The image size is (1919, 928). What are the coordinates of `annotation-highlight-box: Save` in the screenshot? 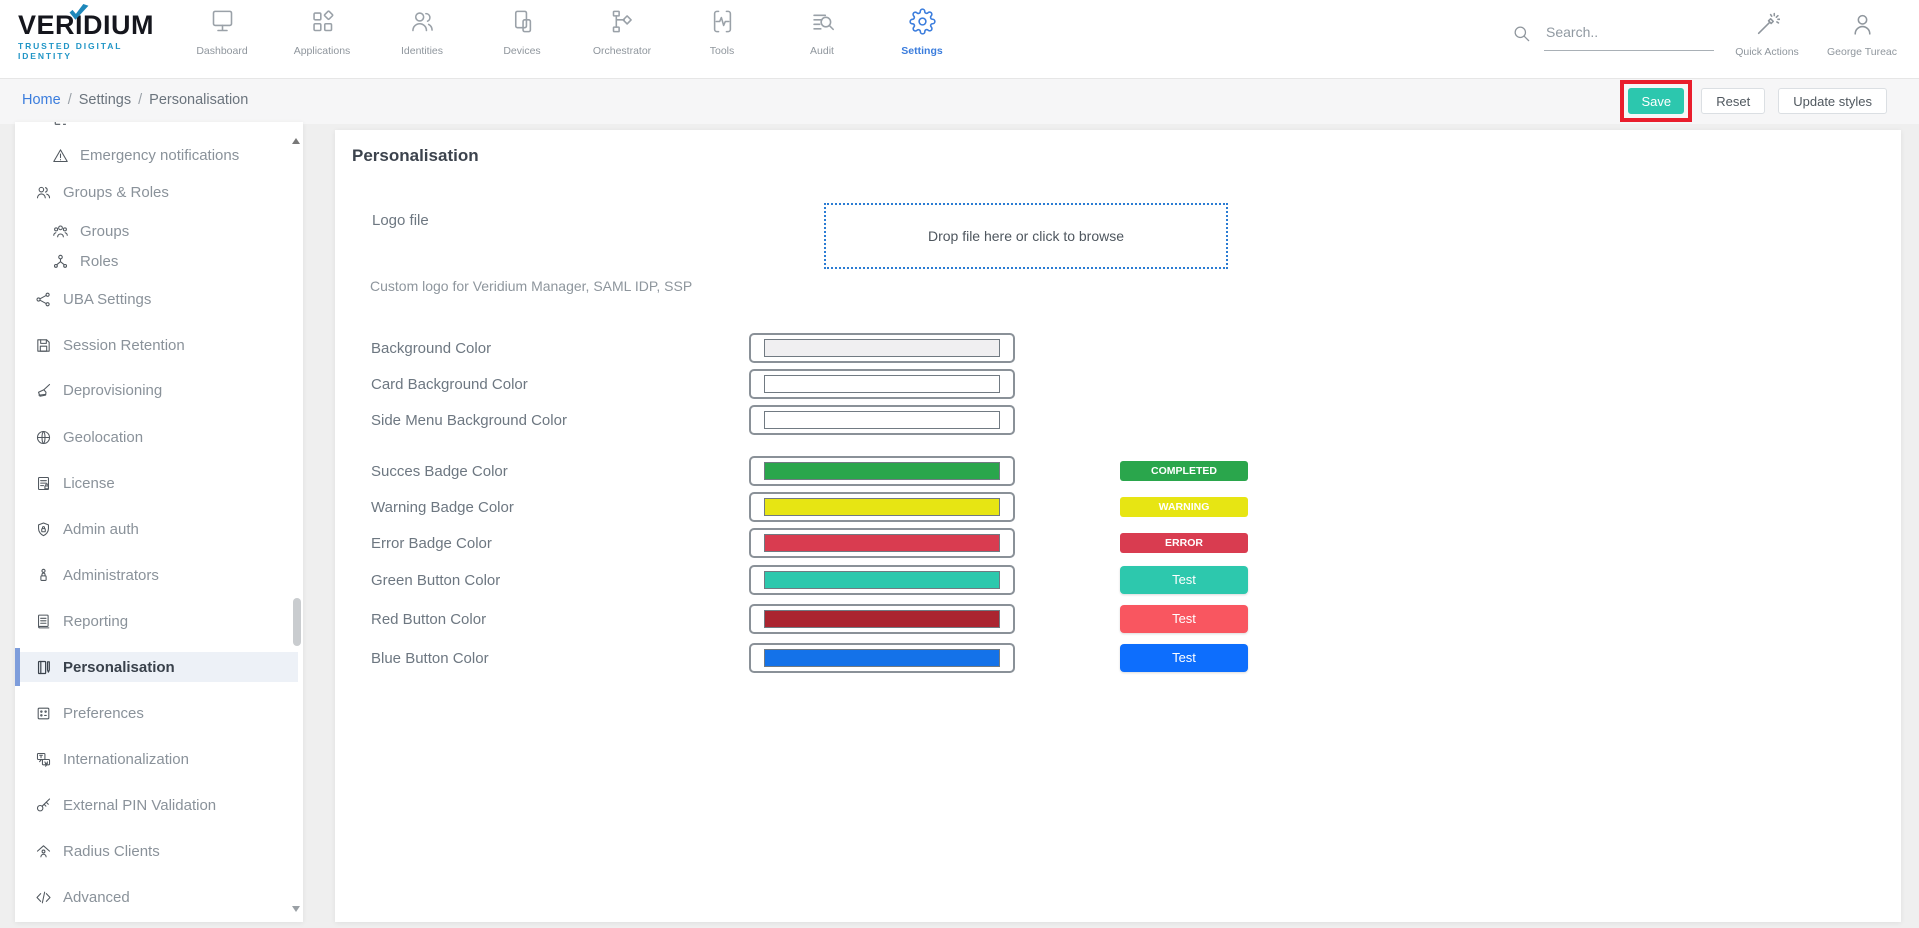 It's located at (1656, 101).